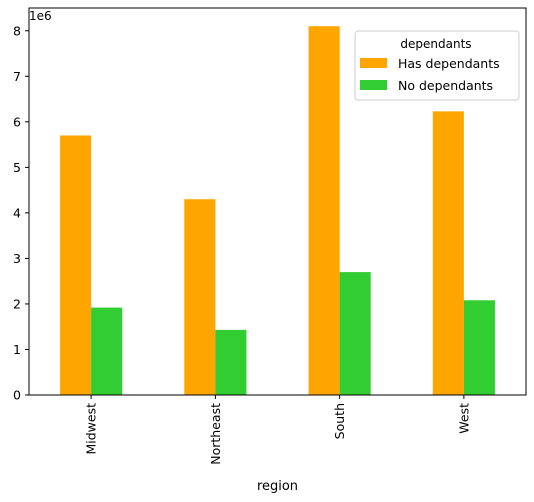  I want to click on bar-south-no-dependants, so click(355, 333).